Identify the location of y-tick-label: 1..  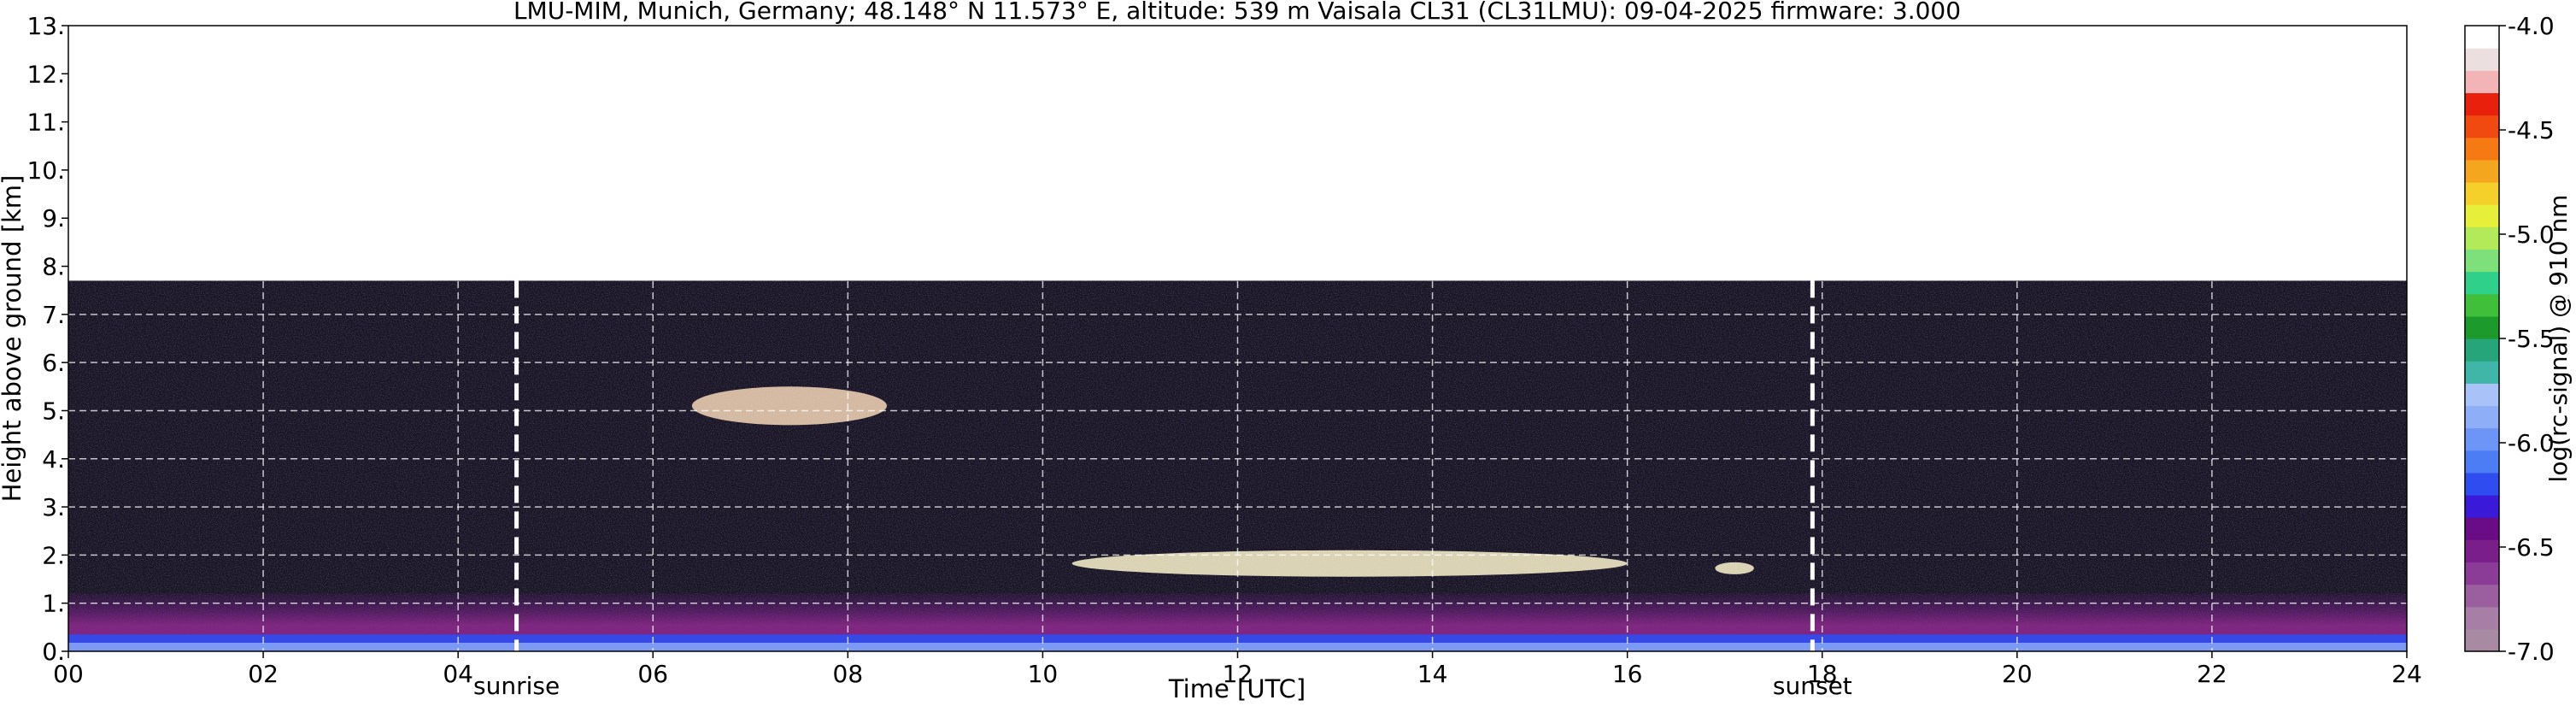
(53, 604).